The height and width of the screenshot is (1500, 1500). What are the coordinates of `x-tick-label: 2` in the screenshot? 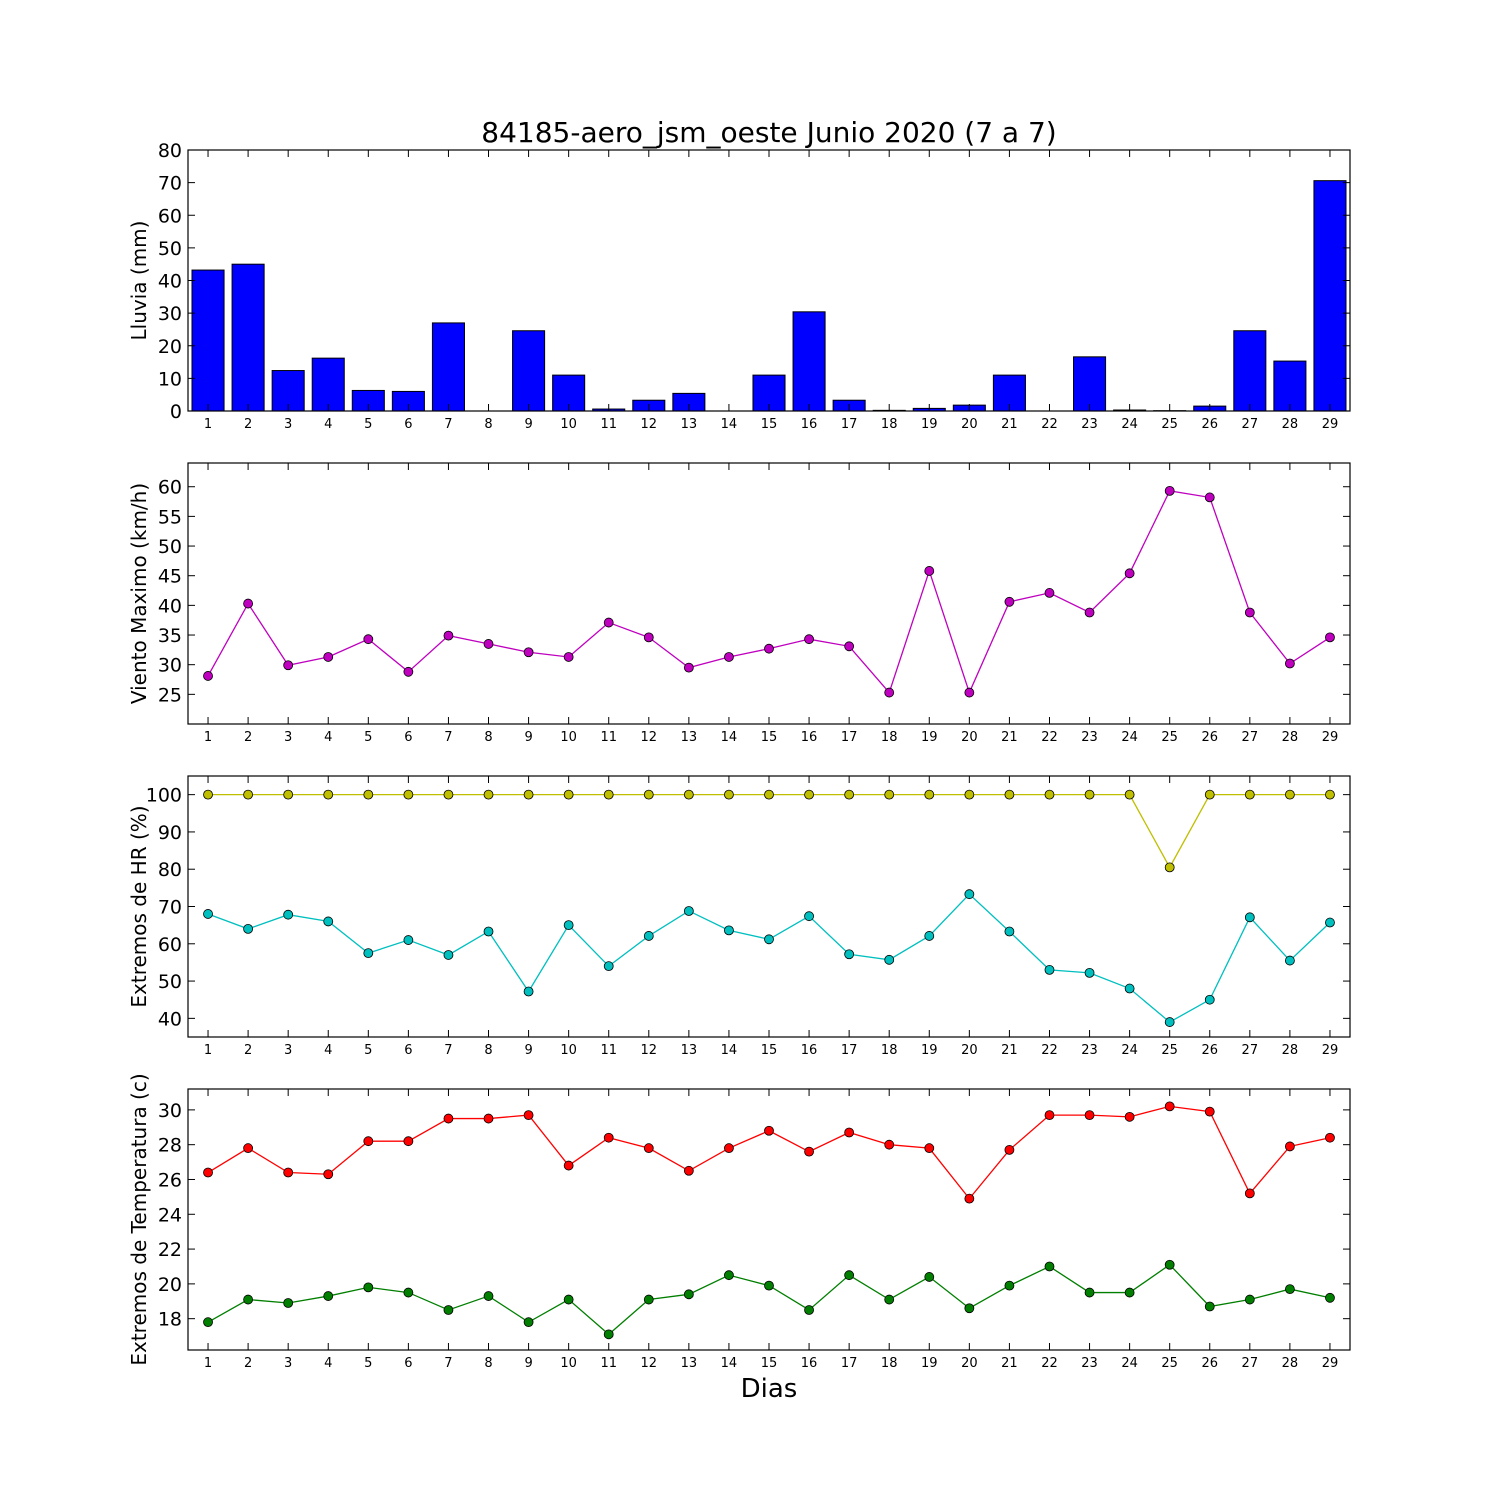 It's located at (248, 1050).